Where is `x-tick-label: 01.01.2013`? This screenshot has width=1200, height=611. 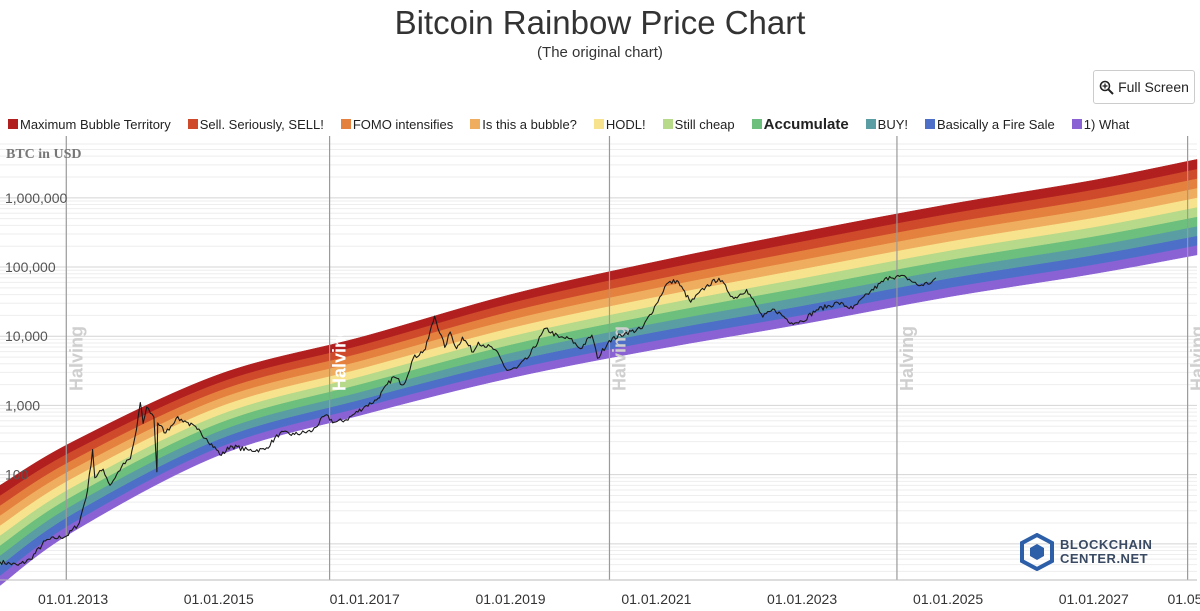 x-tick-label: 01.01.2013 is located at coordinates (73, 599).